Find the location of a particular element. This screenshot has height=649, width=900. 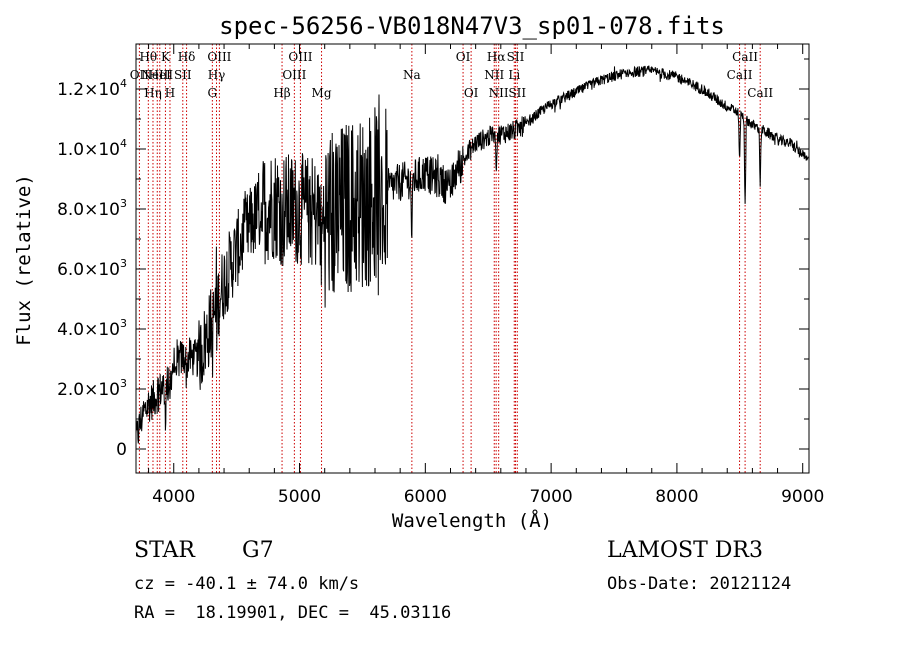

line-label-17: OI is located at coordinates (463, 57).